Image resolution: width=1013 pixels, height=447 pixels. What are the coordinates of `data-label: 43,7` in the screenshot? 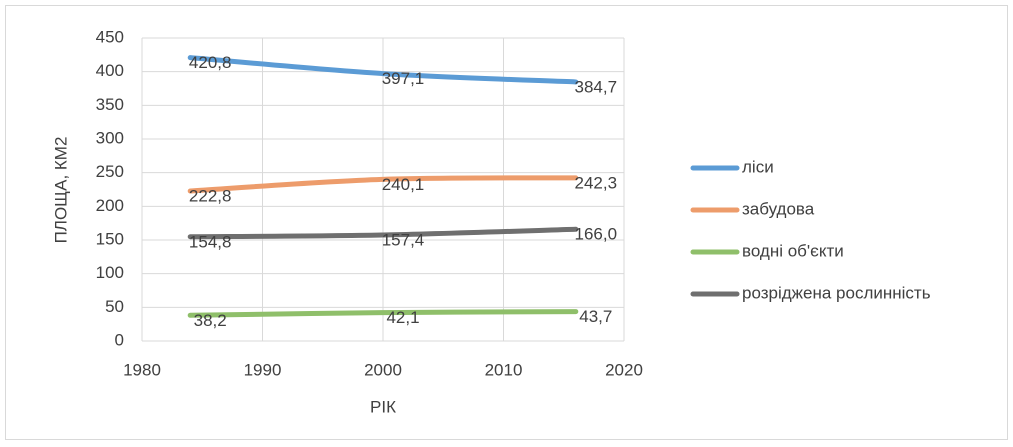 It's located at (595, 316).